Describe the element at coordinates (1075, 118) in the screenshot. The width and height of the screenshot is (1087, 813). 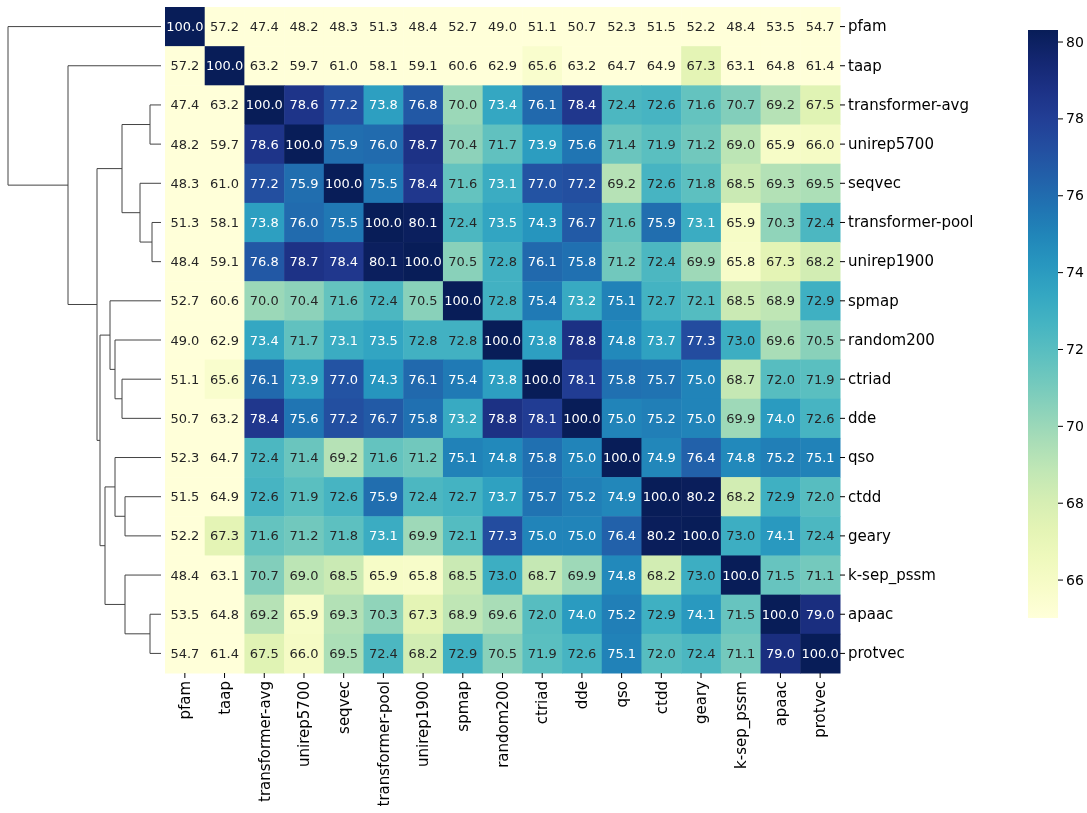
I see `color-bar-label: 78` at that location.